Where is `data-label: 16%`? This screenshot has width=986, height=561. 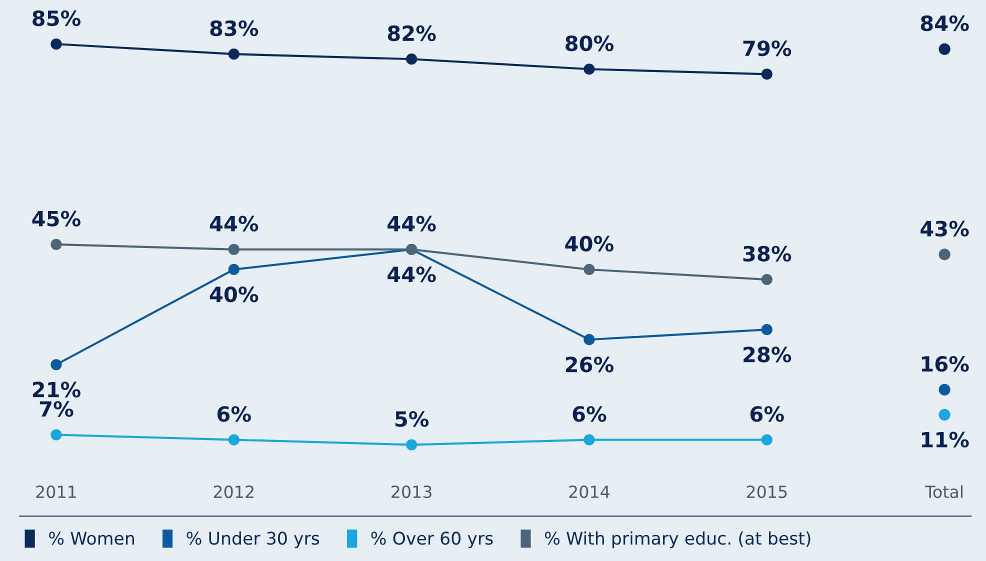 data-label: 16% is located at coordinates (945, 364).